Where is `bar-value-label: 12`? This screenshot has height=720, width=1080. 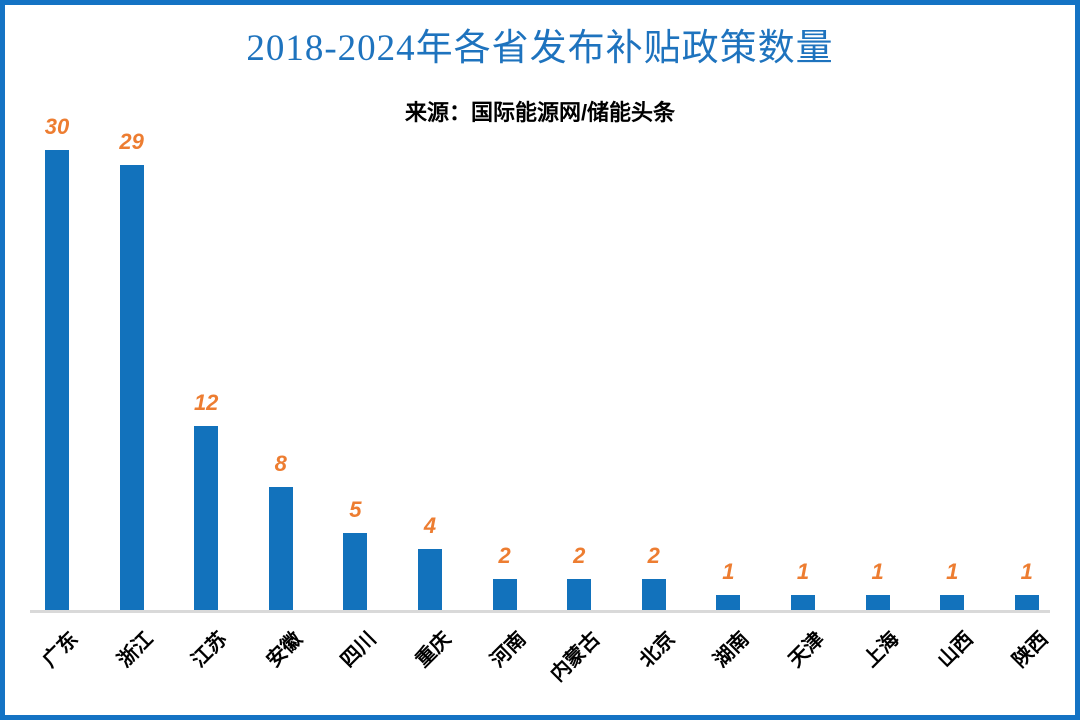
bar-value-label: 12 is located at coordinates (206, 402).